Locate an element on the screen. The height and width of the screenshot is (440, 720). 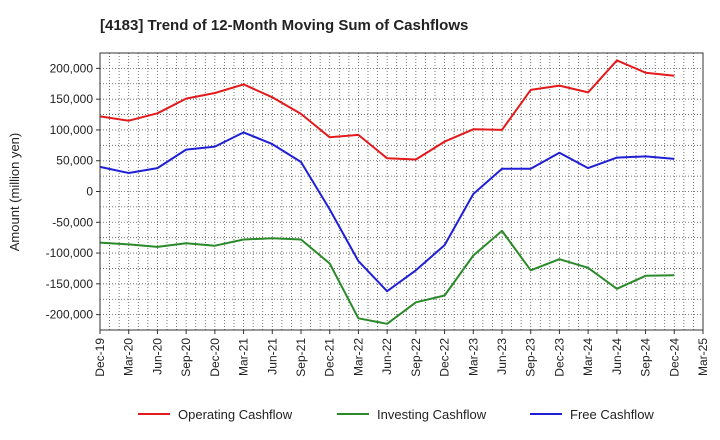
x-tick-label: Mar-21 is located at coordinates (244, 357).